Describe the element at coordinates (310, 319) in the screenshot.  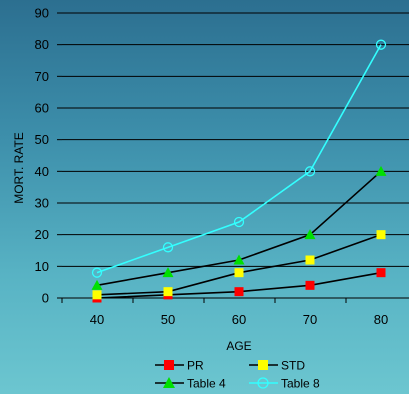
I see `x-tick-label: 70` at that location.